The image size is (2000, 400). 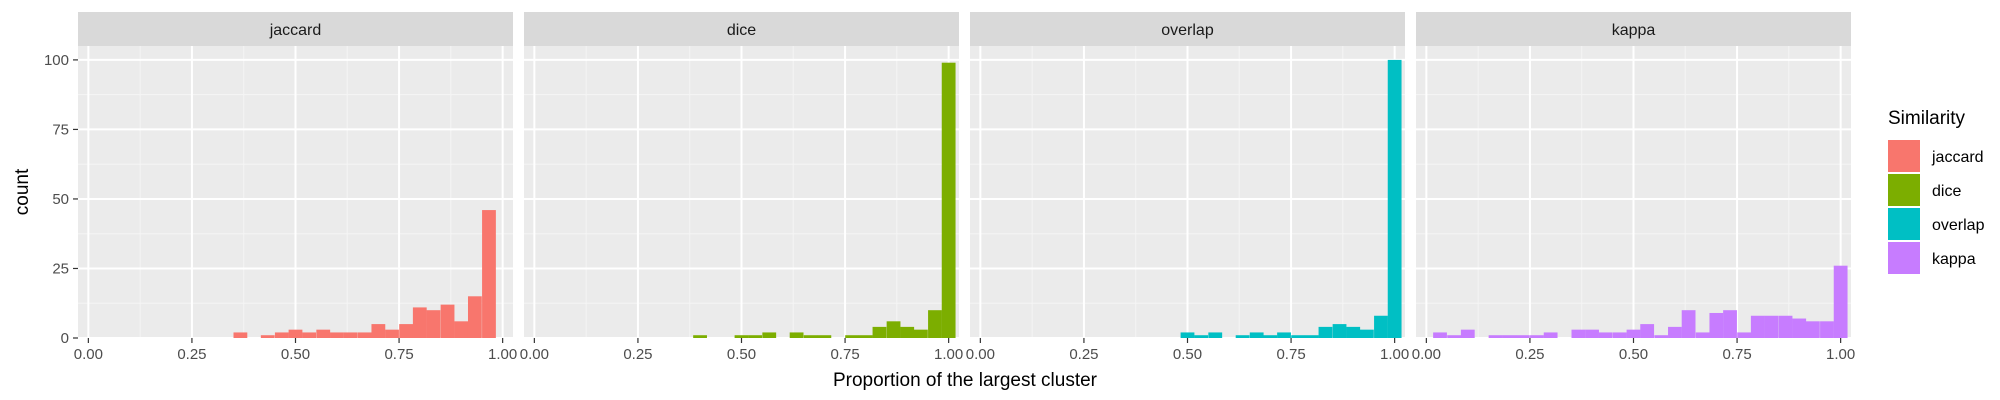 I want to click on y-axis: 0 25 50 75 100, so click(x=61, y=199).